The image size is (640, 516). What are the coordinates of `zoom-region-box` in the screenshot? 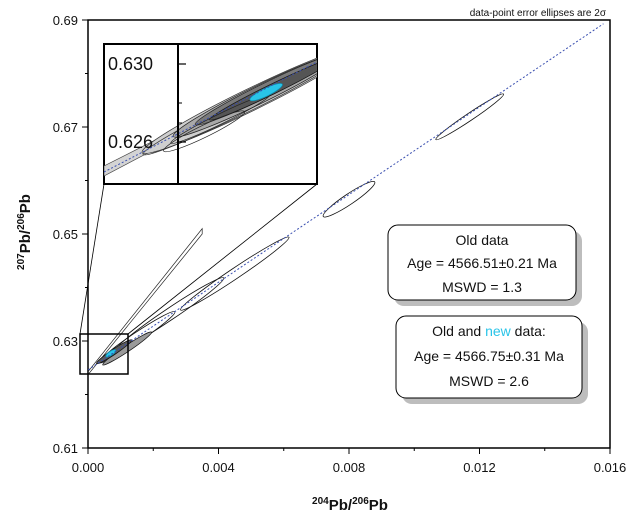 It's located at (104, 354).